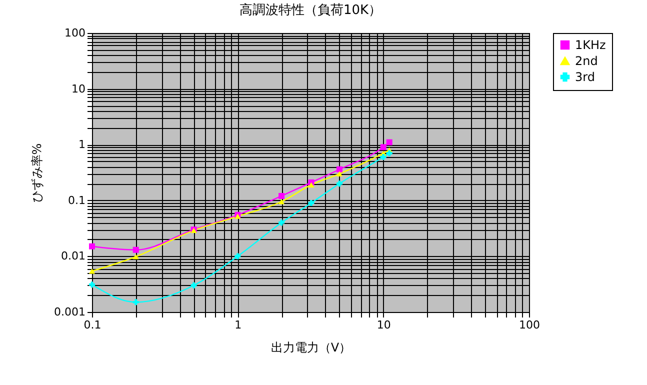 This screenshot has height=385, width=647. What do you see at coordinates (383, 325) in the screenshot?
I see `x-tick-label: 10` at bounding box center [383, 325].